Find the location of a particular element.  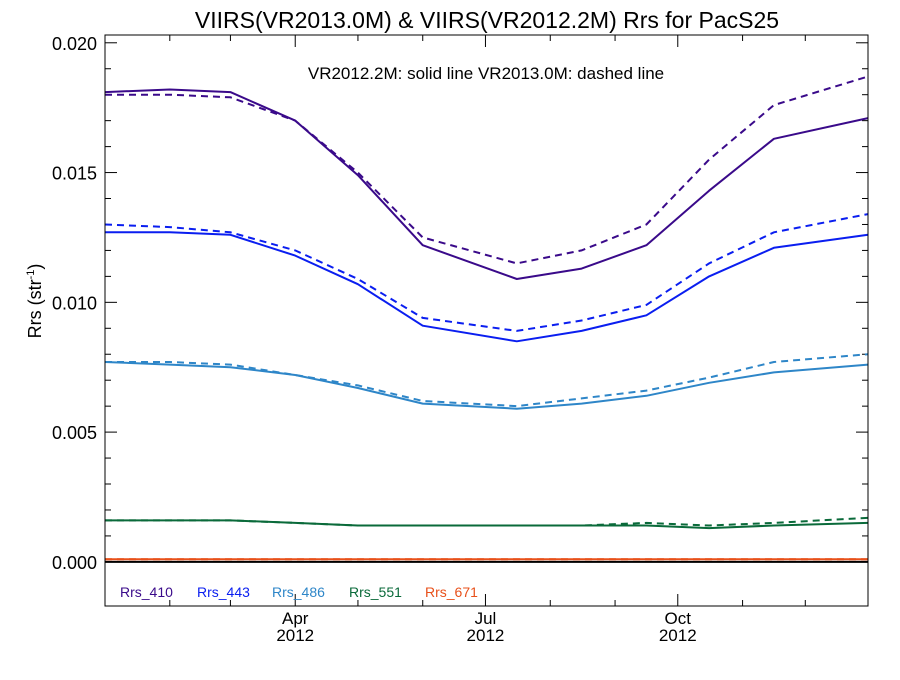

y-tick-label: 0.020 is located at coordinates (74, 44).